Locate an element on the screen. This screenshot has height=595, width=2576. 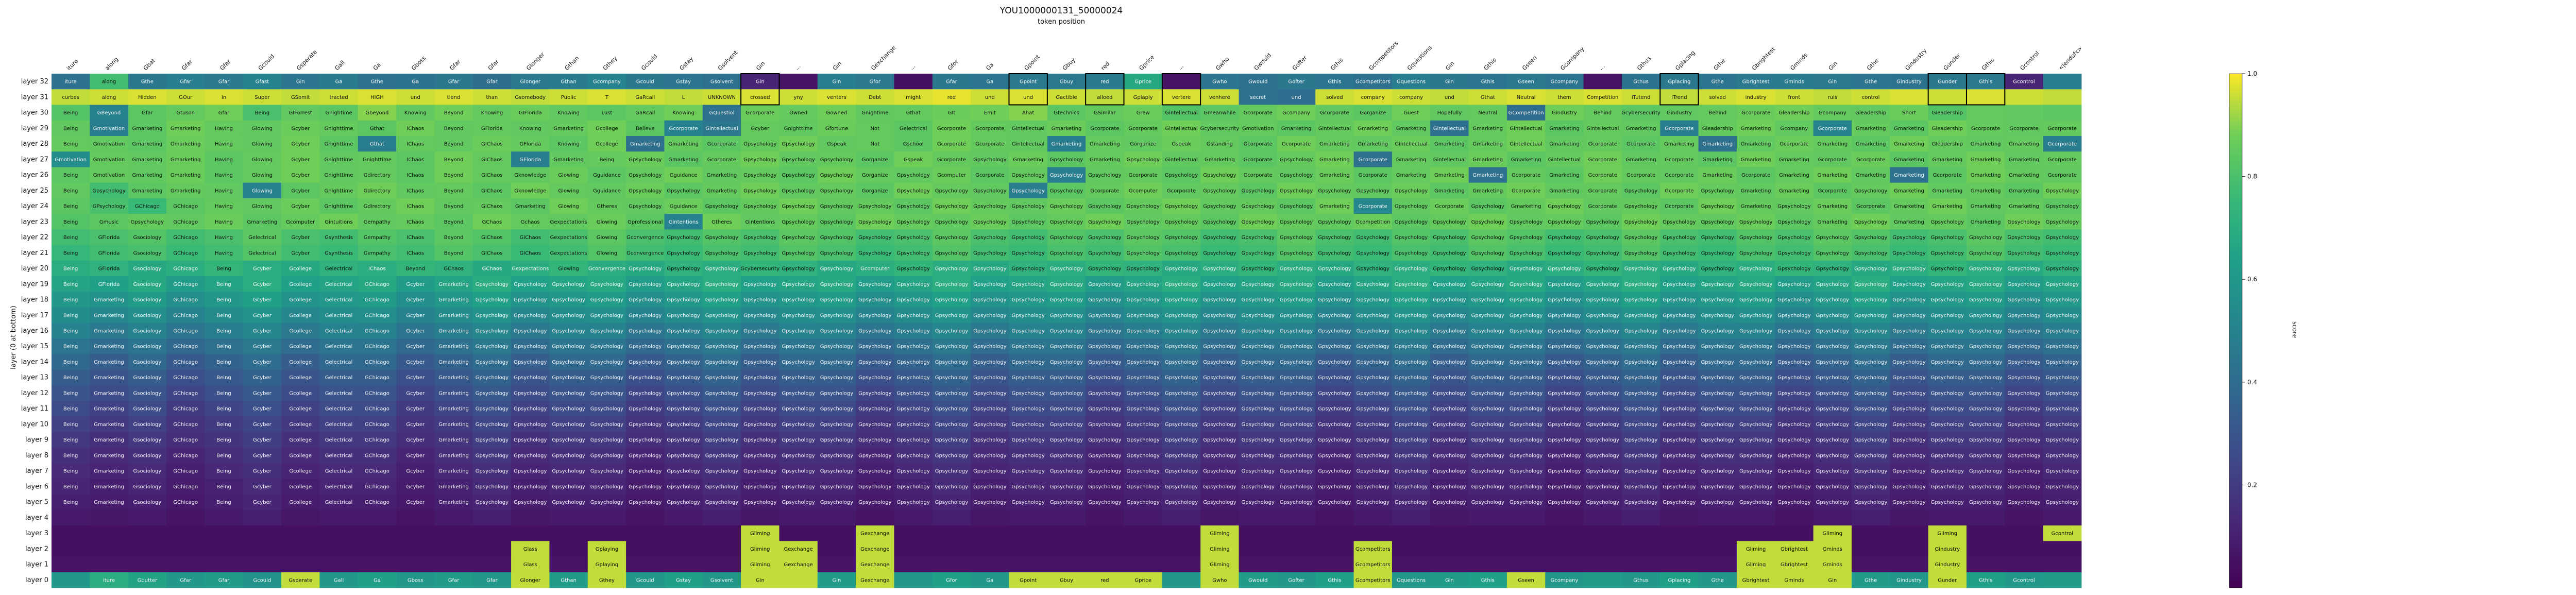
cell-label: Gorganize is located at coordinates (1143, 144).